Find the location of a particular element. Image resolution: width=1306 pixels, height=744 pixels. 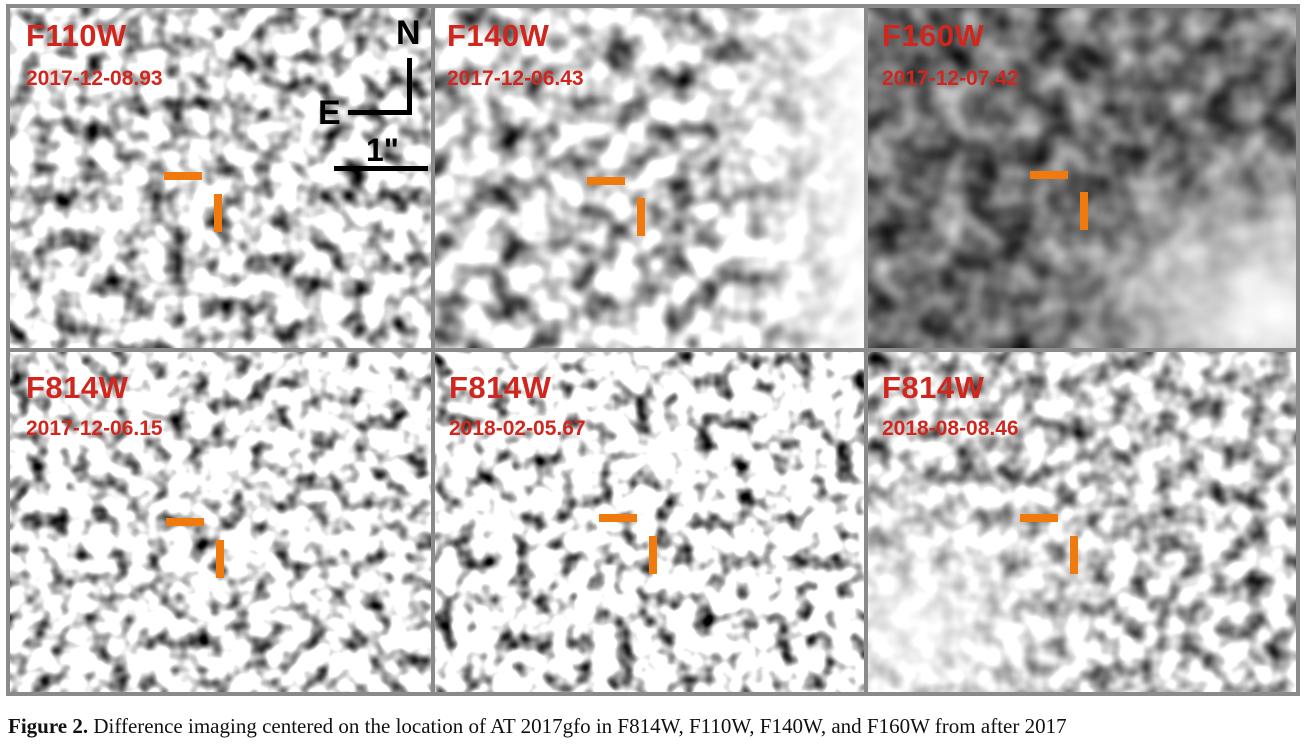

date-label: 2017-12-06.15 is located at coordinates (94, 428).